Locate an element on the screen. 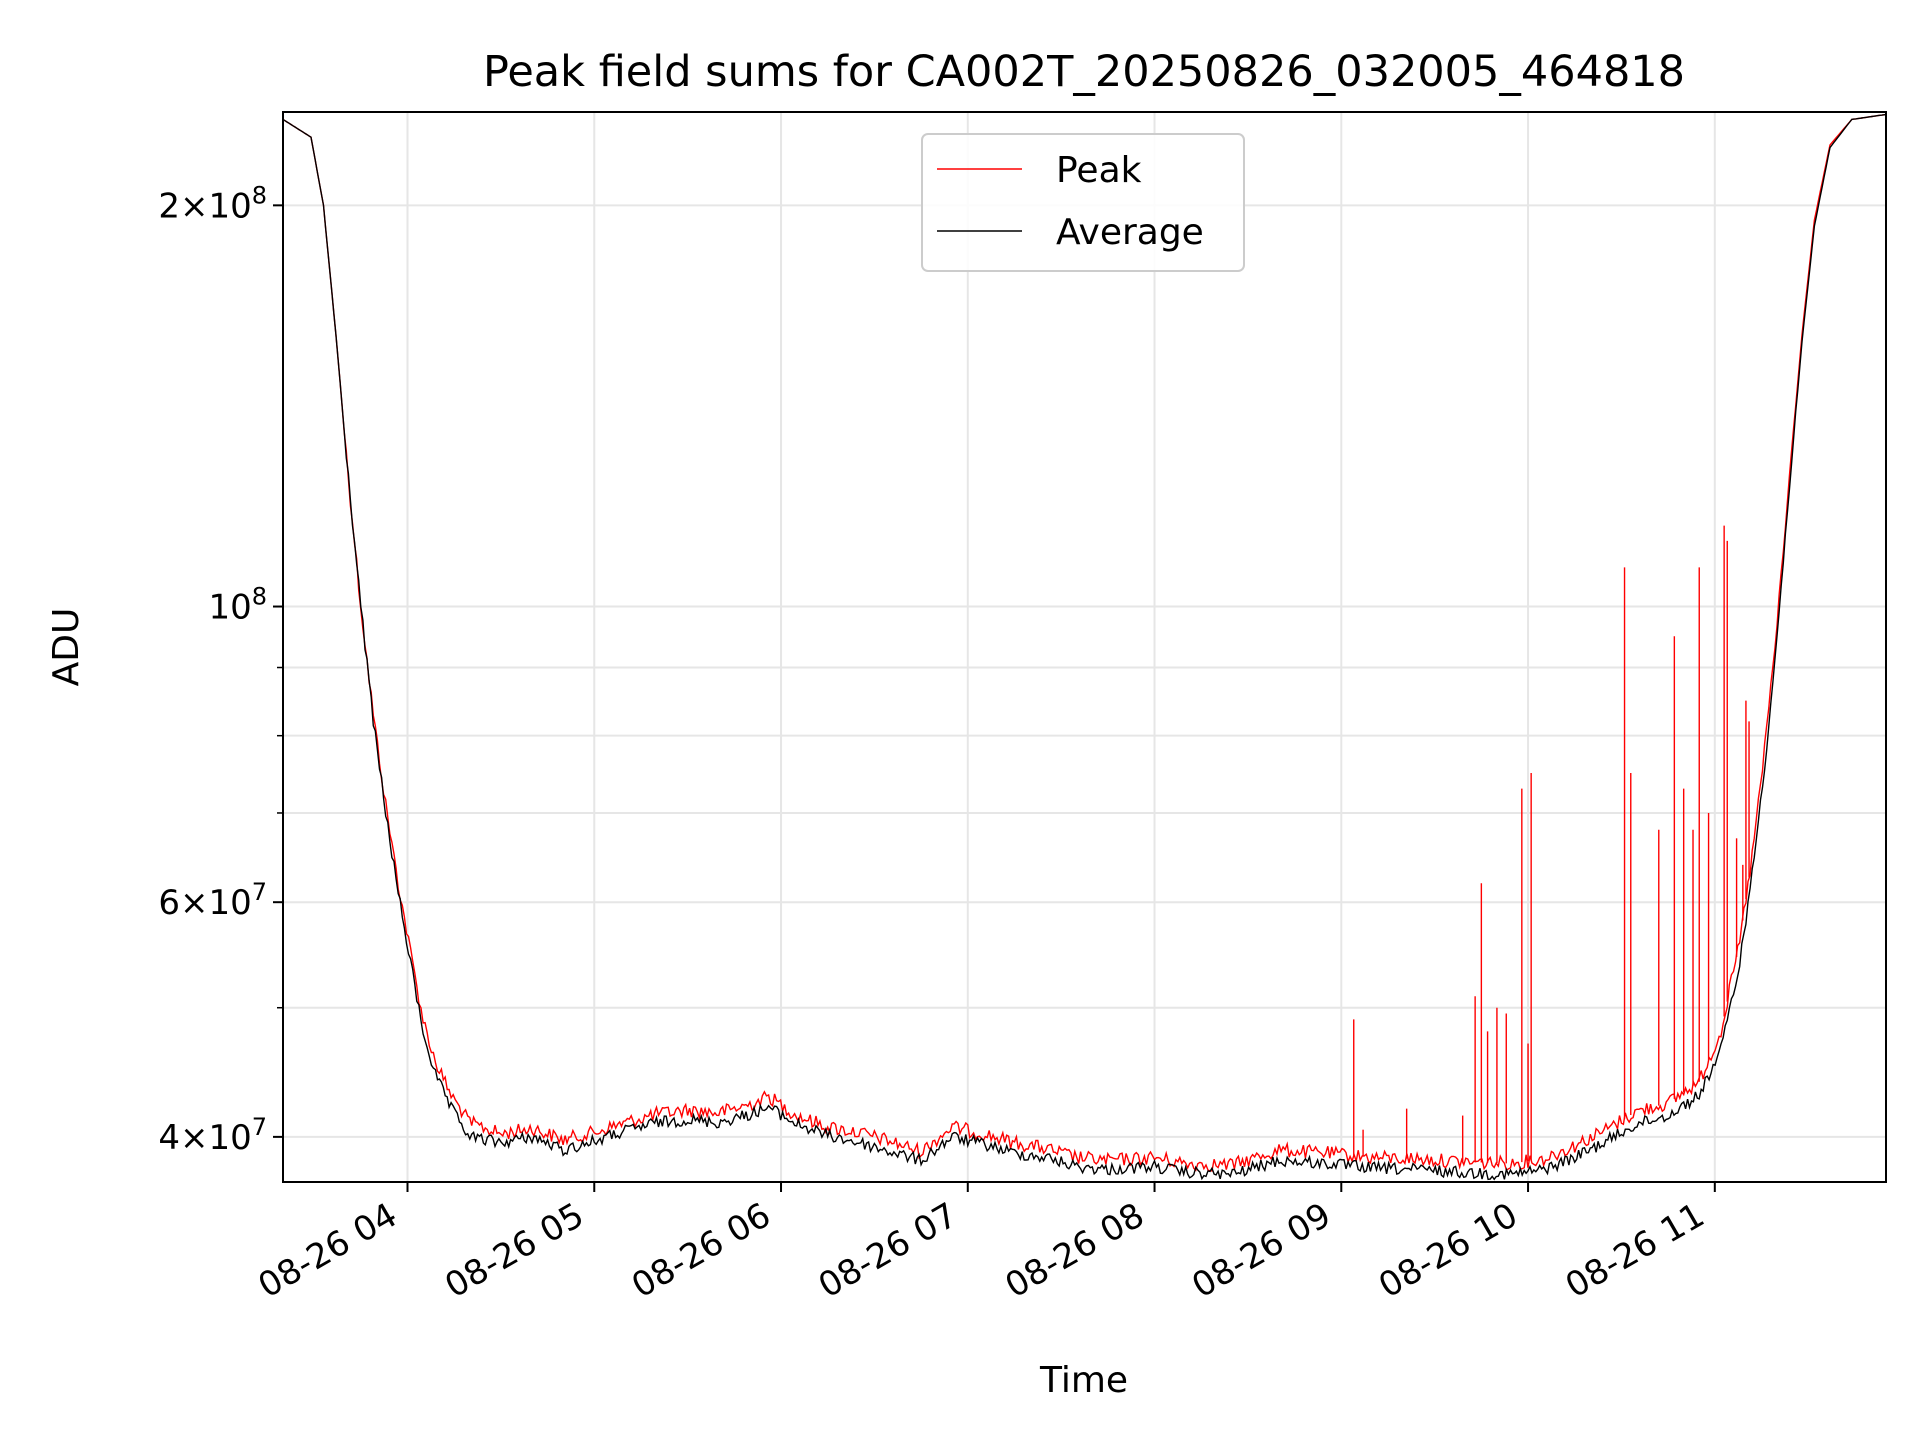  legend: Peak Average is located at coordinates (1083, 202).